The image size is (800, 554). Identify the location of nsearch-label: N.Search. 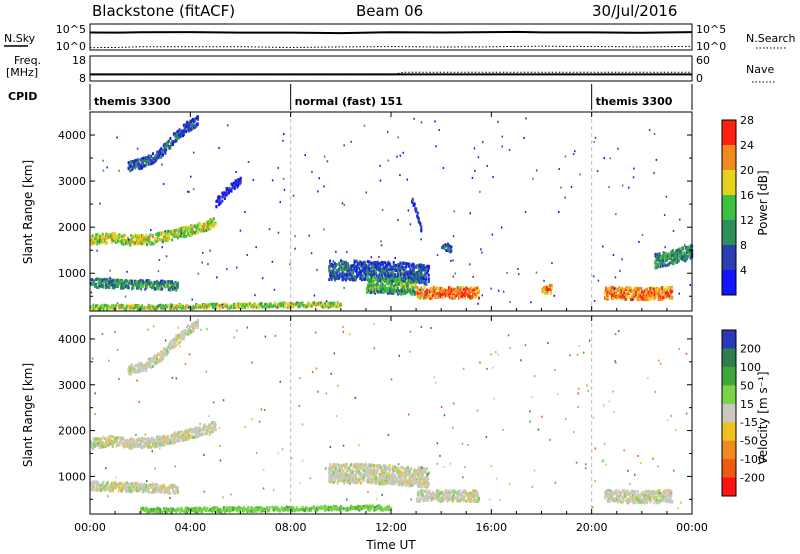
(771, 38).